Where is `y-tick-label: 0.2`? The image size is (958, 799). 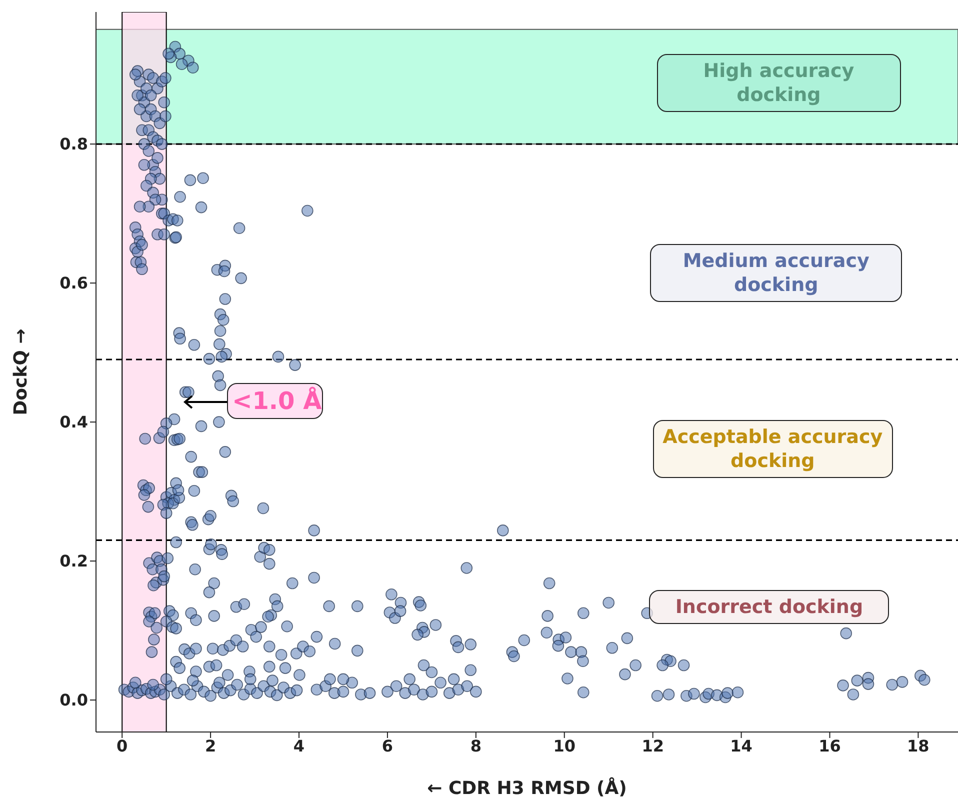
y-tick-label: 0.2 is located at coordinates (74, 561).